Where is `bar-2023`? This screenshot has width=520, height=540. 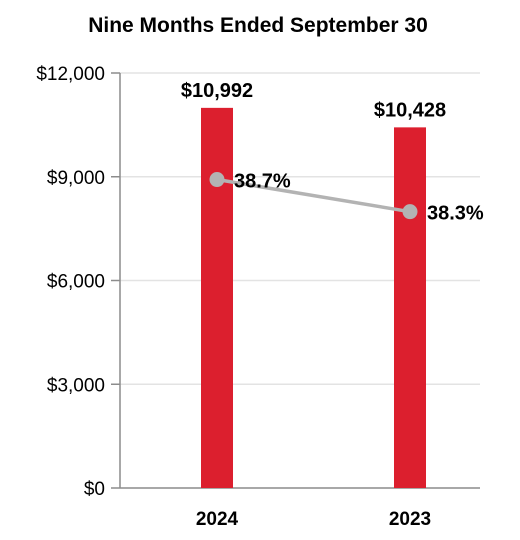 bar-2023 is located at coordinates (410, 308).